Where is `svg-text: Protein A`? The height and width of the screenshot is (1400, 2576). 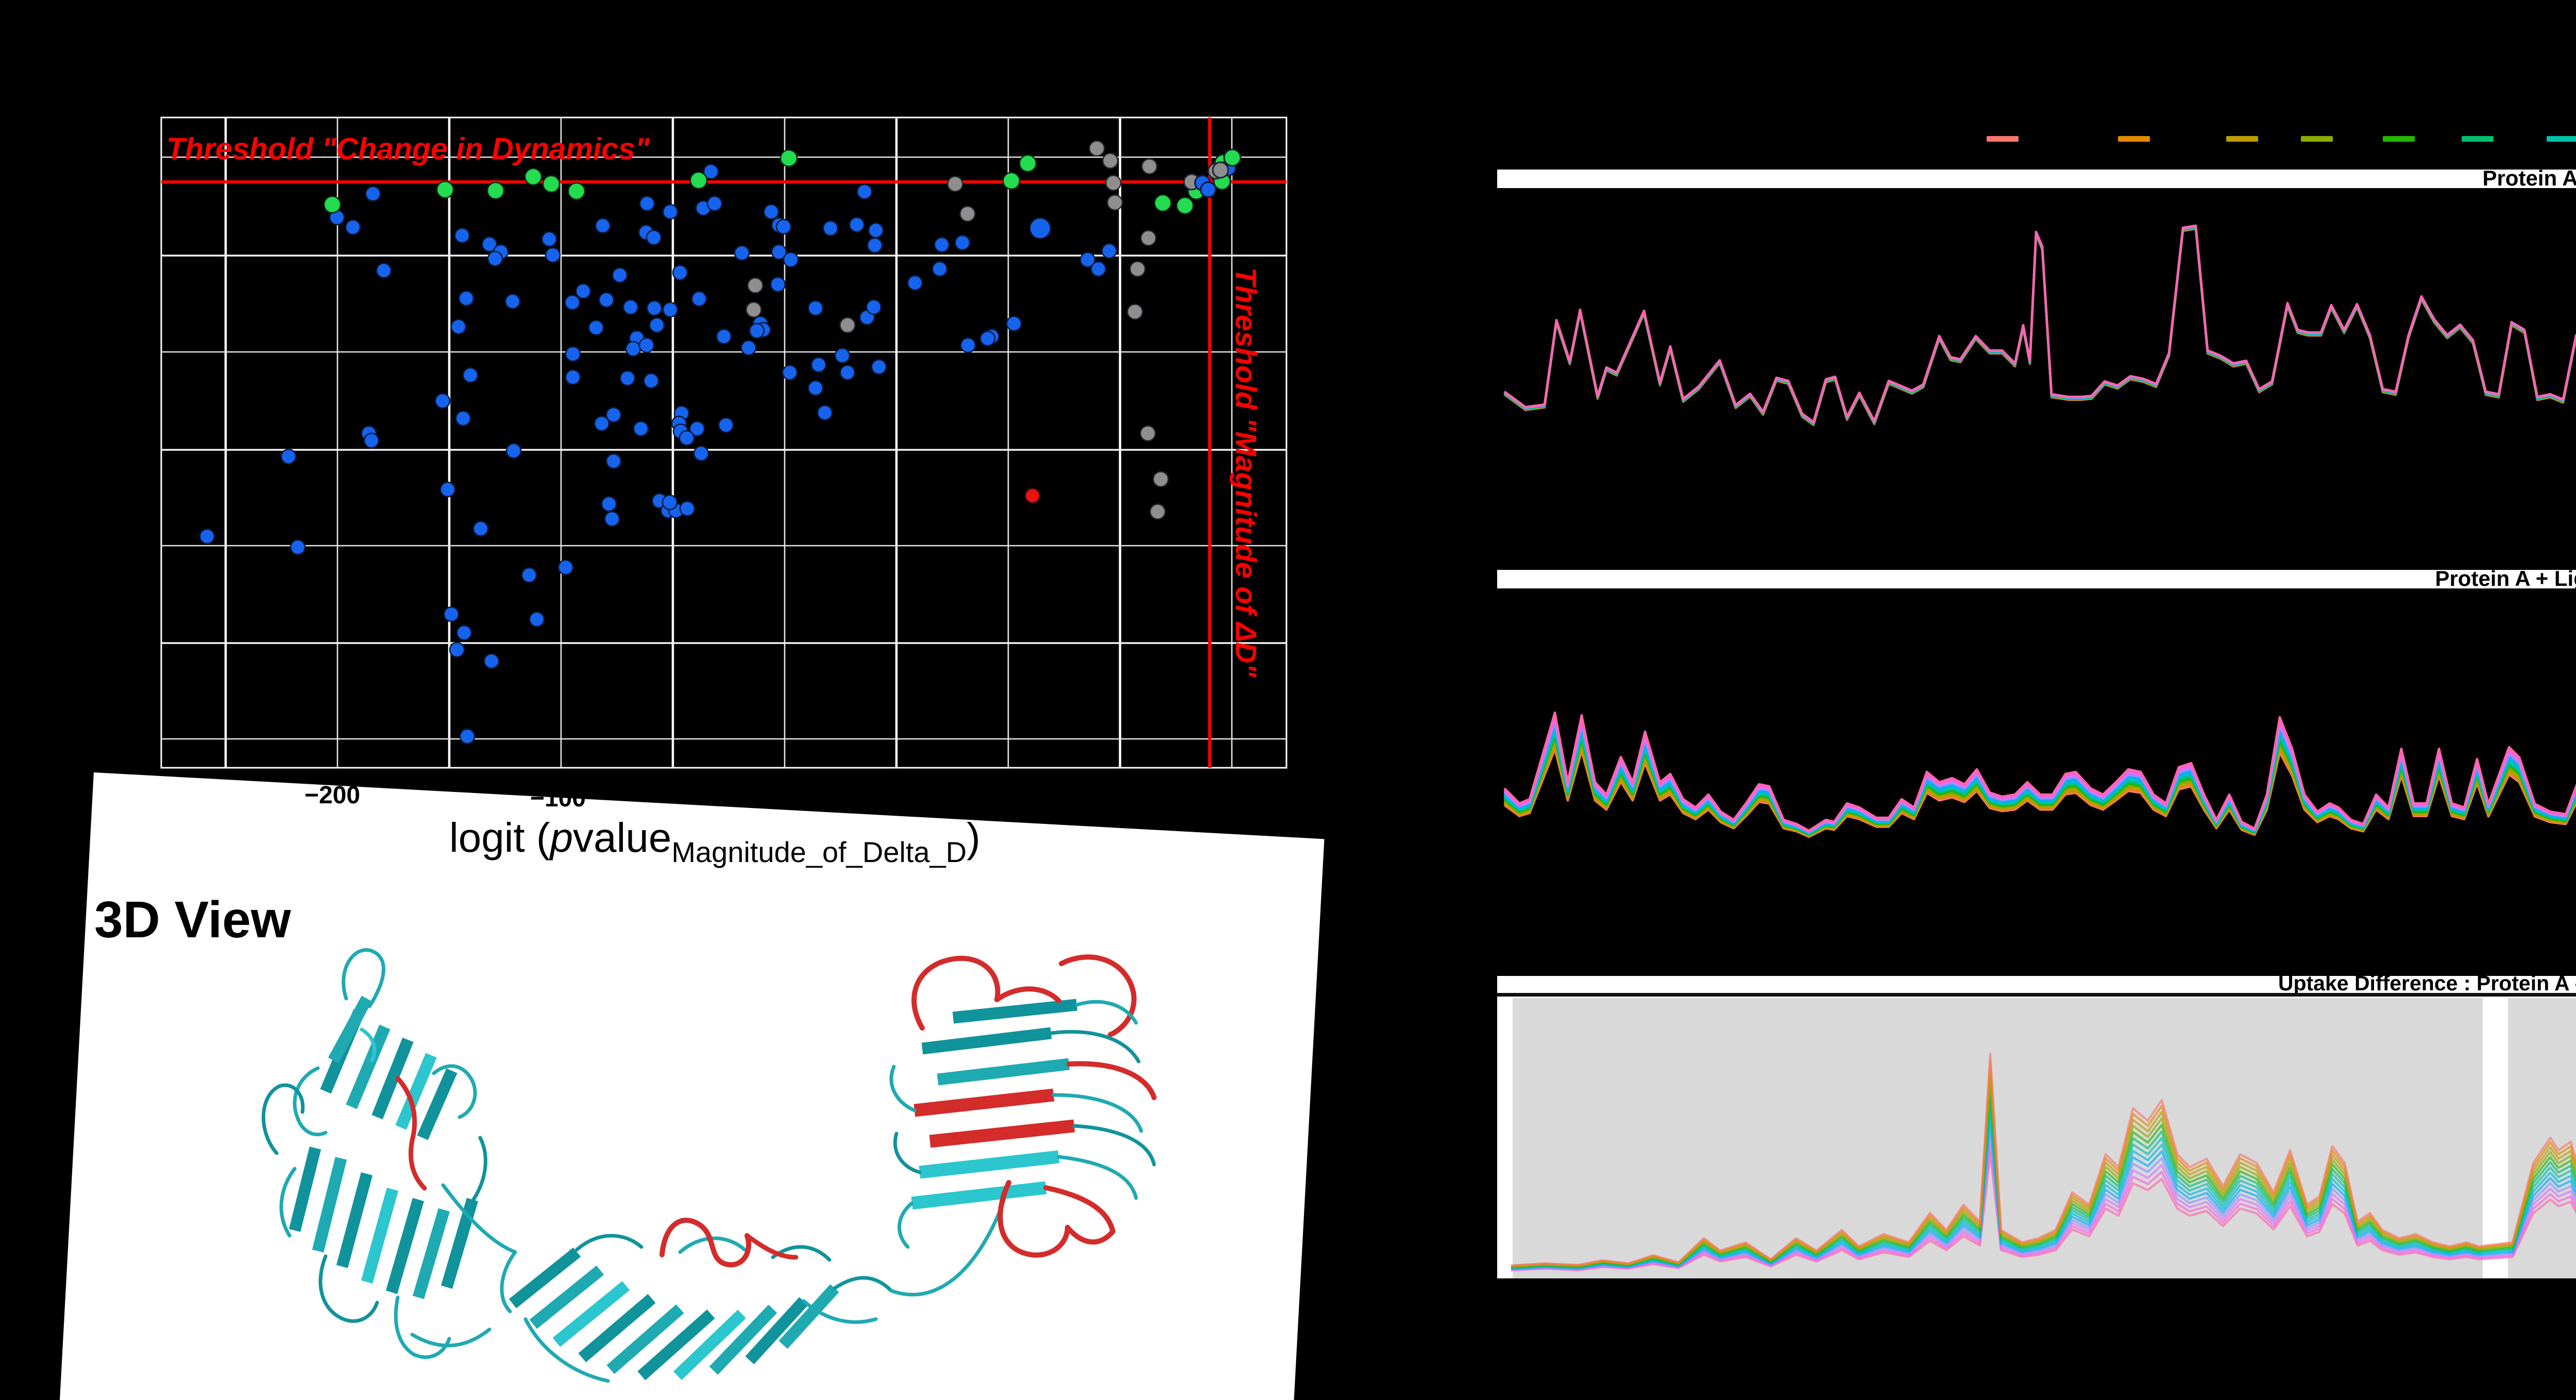
svg-text: Protein A is located at coordinates (2529, 178).